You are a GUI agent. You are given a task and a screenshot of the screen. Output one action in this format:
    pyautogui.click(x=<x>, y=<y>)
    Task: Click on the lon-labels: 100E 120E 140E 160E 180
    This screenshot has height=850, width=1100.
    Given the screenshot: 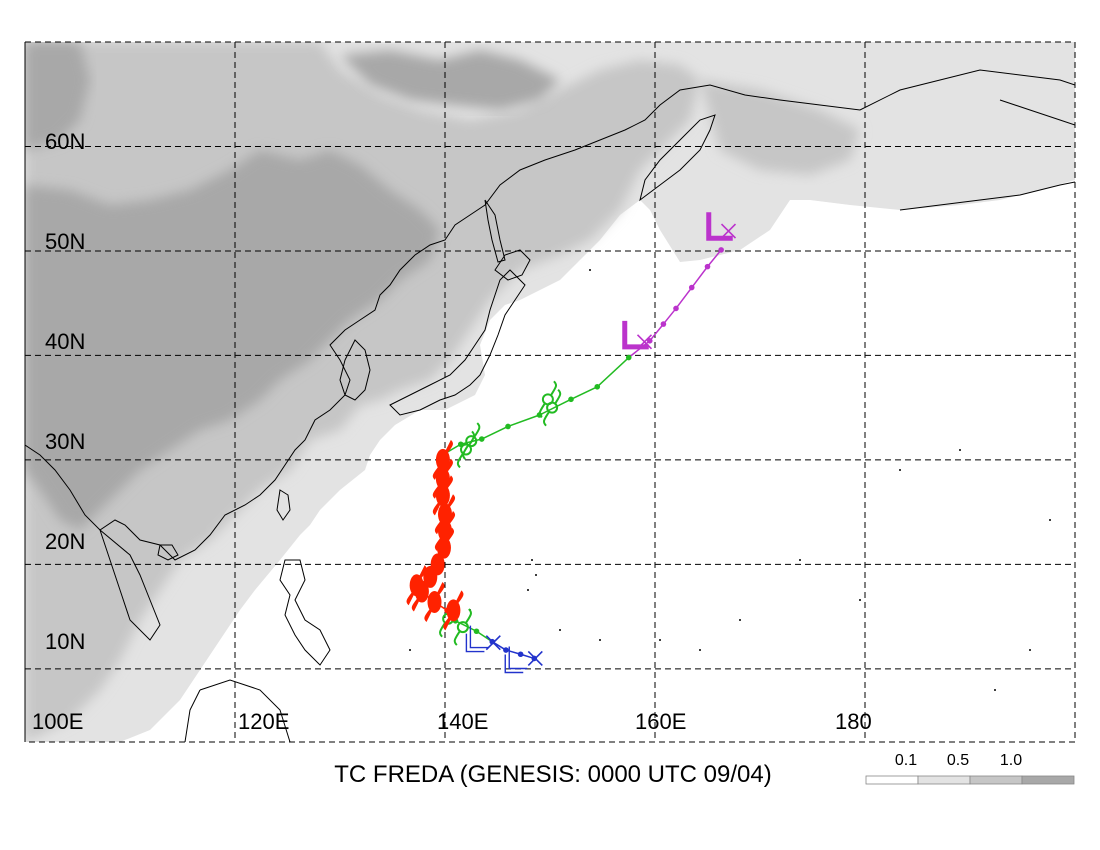 What is the action you would take?
    pyautogui.click(x=452, y=721)
    